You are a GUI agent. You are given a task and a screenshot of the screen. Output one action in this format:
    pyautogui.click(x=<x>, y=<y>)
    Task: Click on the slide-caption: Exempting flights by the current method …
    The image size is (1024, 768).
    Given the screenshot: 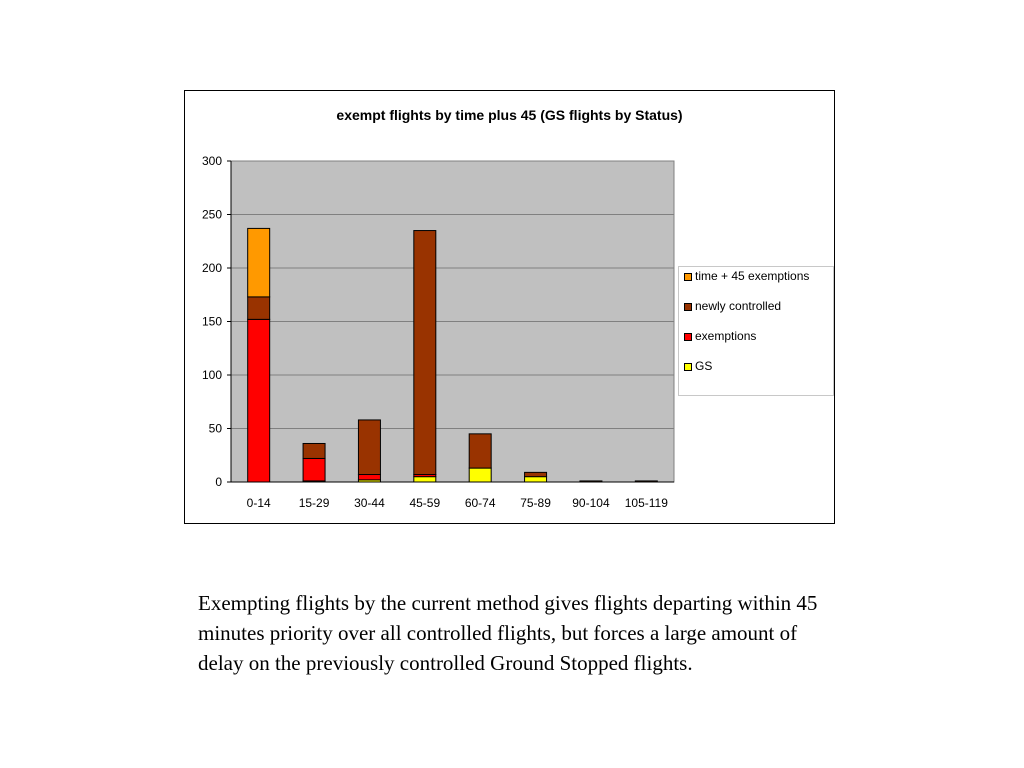 What is the action you would take?
    pyautogui.click(x=508, y=633)
    